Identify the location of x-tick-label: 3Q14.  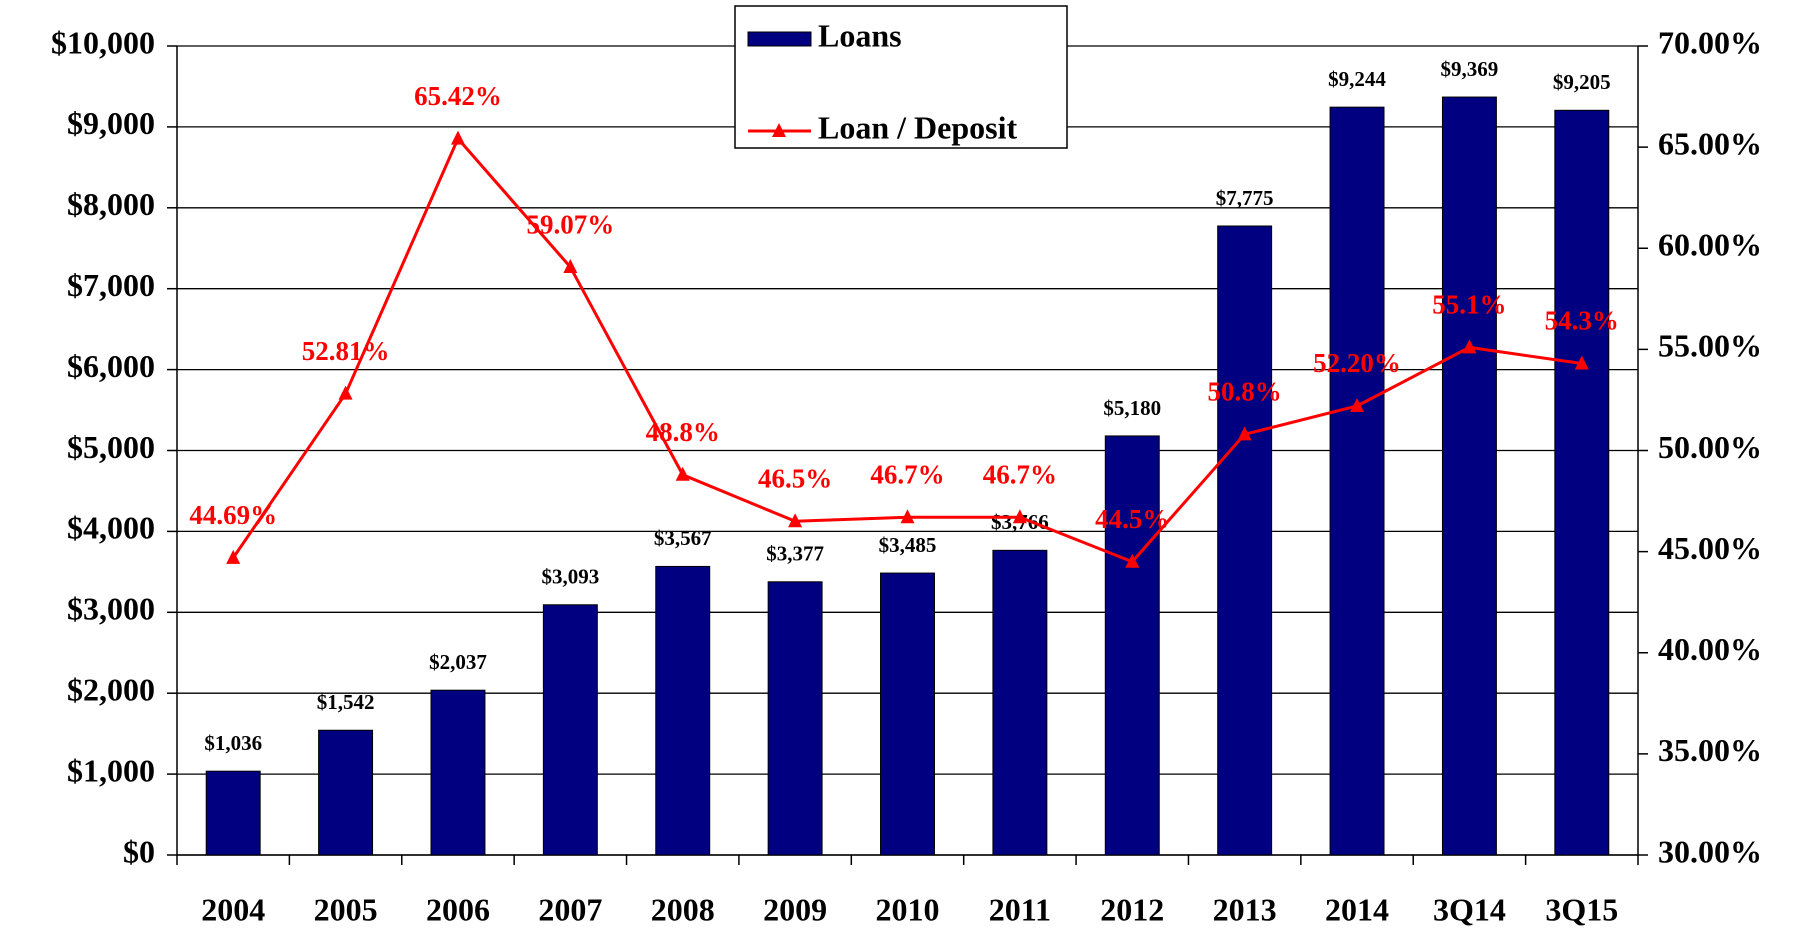
(1469, 909).